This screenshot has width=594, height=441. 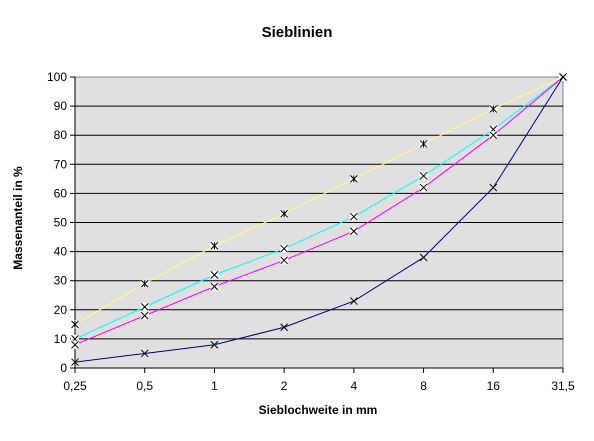 I want to click on y-tick-label: 0, so click(x=63, y=368).